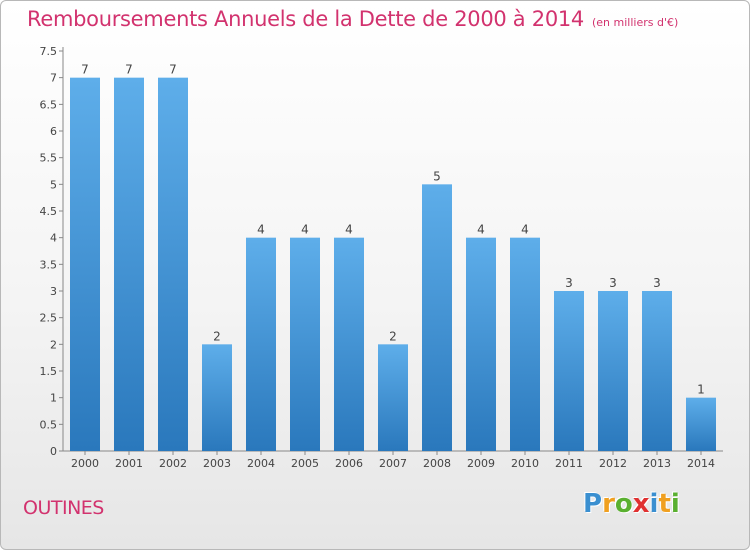  What do you see at coordinates (569, 371) in the screenshot?
I see `bar-2011` at bounding box center [569, 371].